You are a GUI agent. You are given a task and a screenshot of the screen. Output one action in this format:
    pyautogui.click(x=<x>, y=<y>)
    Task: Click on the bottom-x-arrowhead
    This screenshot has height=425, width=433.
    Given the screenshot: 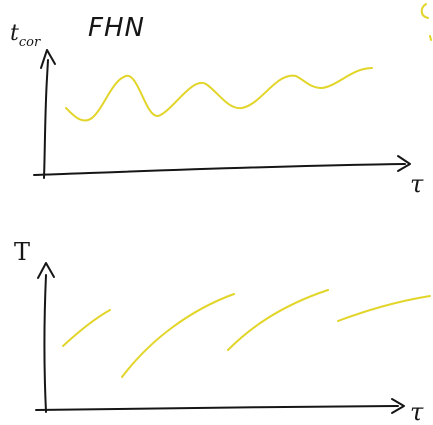 What is the action you would take?
    pyautogui.click(x=398, y=406)
    